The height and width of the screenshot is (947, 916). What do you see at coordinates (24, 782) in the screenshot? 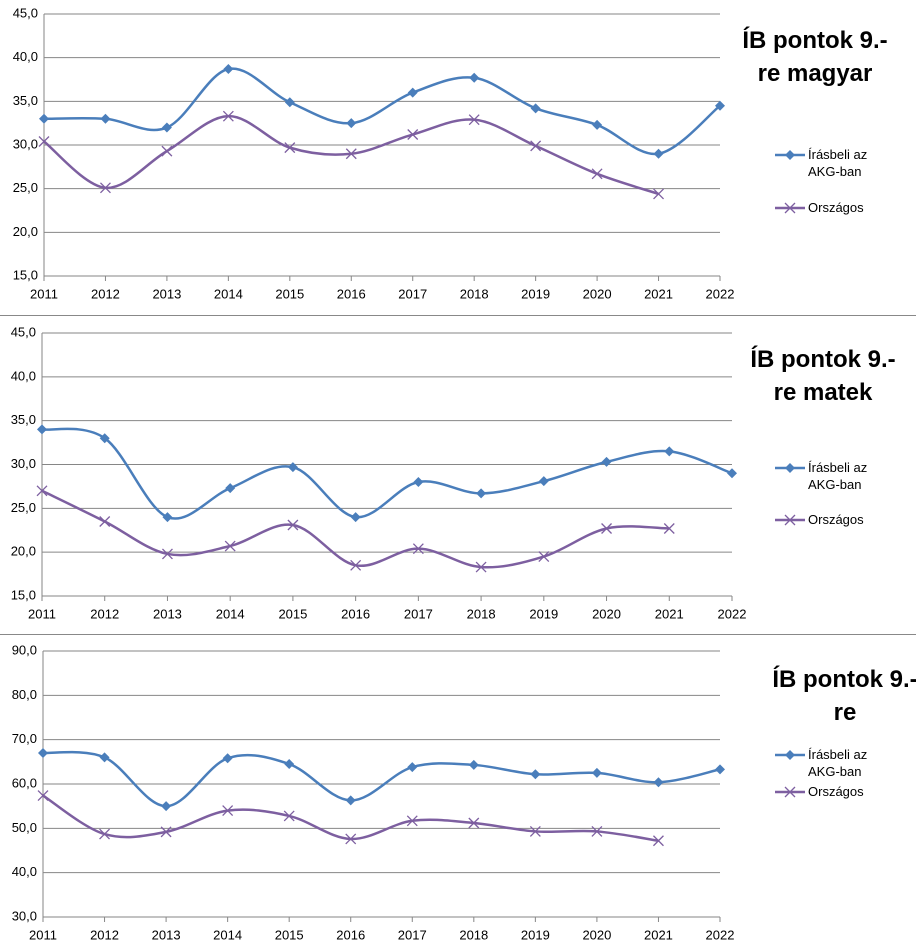
I see `y-tick-label: 60,0` at bounding box center [24, 782].